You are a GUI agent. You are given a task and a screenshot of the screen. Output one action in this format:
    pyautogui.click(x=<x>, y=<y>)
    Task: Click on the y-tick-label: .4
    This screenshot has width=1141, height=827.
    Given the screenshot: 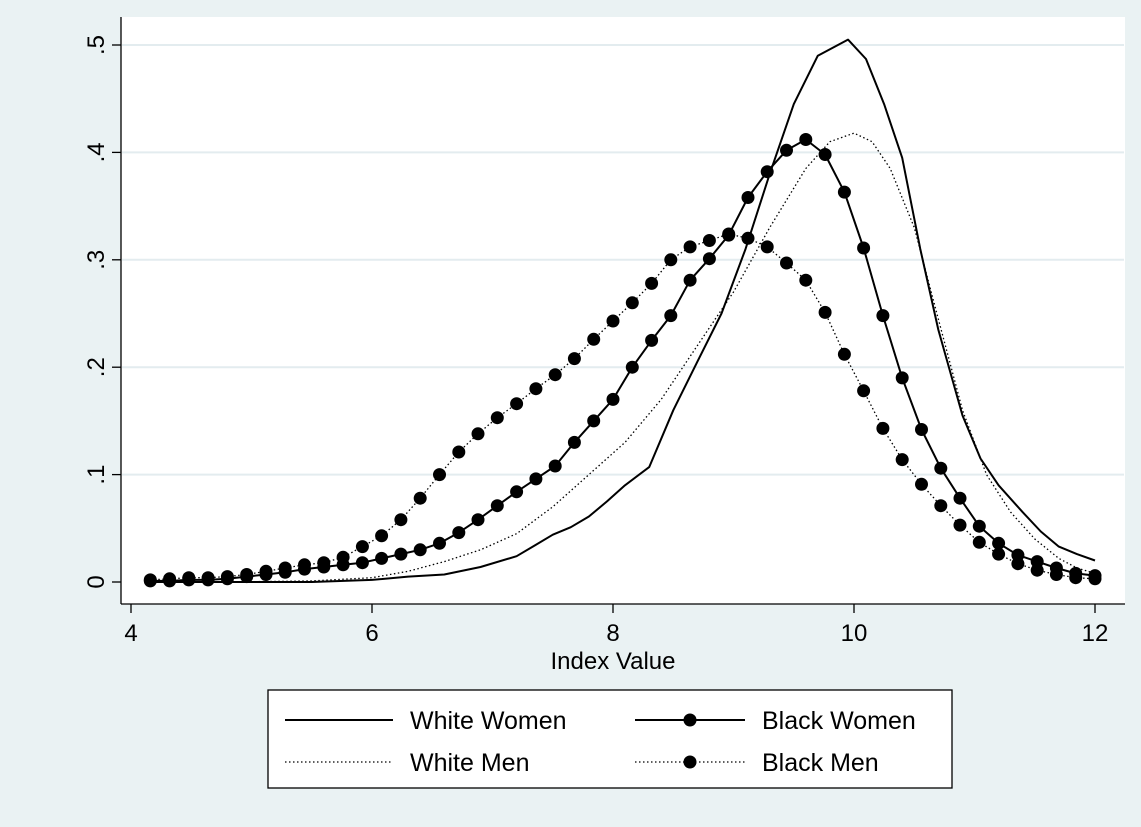 What is the action you would take?
    pyautogui.click(x=96, y=152)
    